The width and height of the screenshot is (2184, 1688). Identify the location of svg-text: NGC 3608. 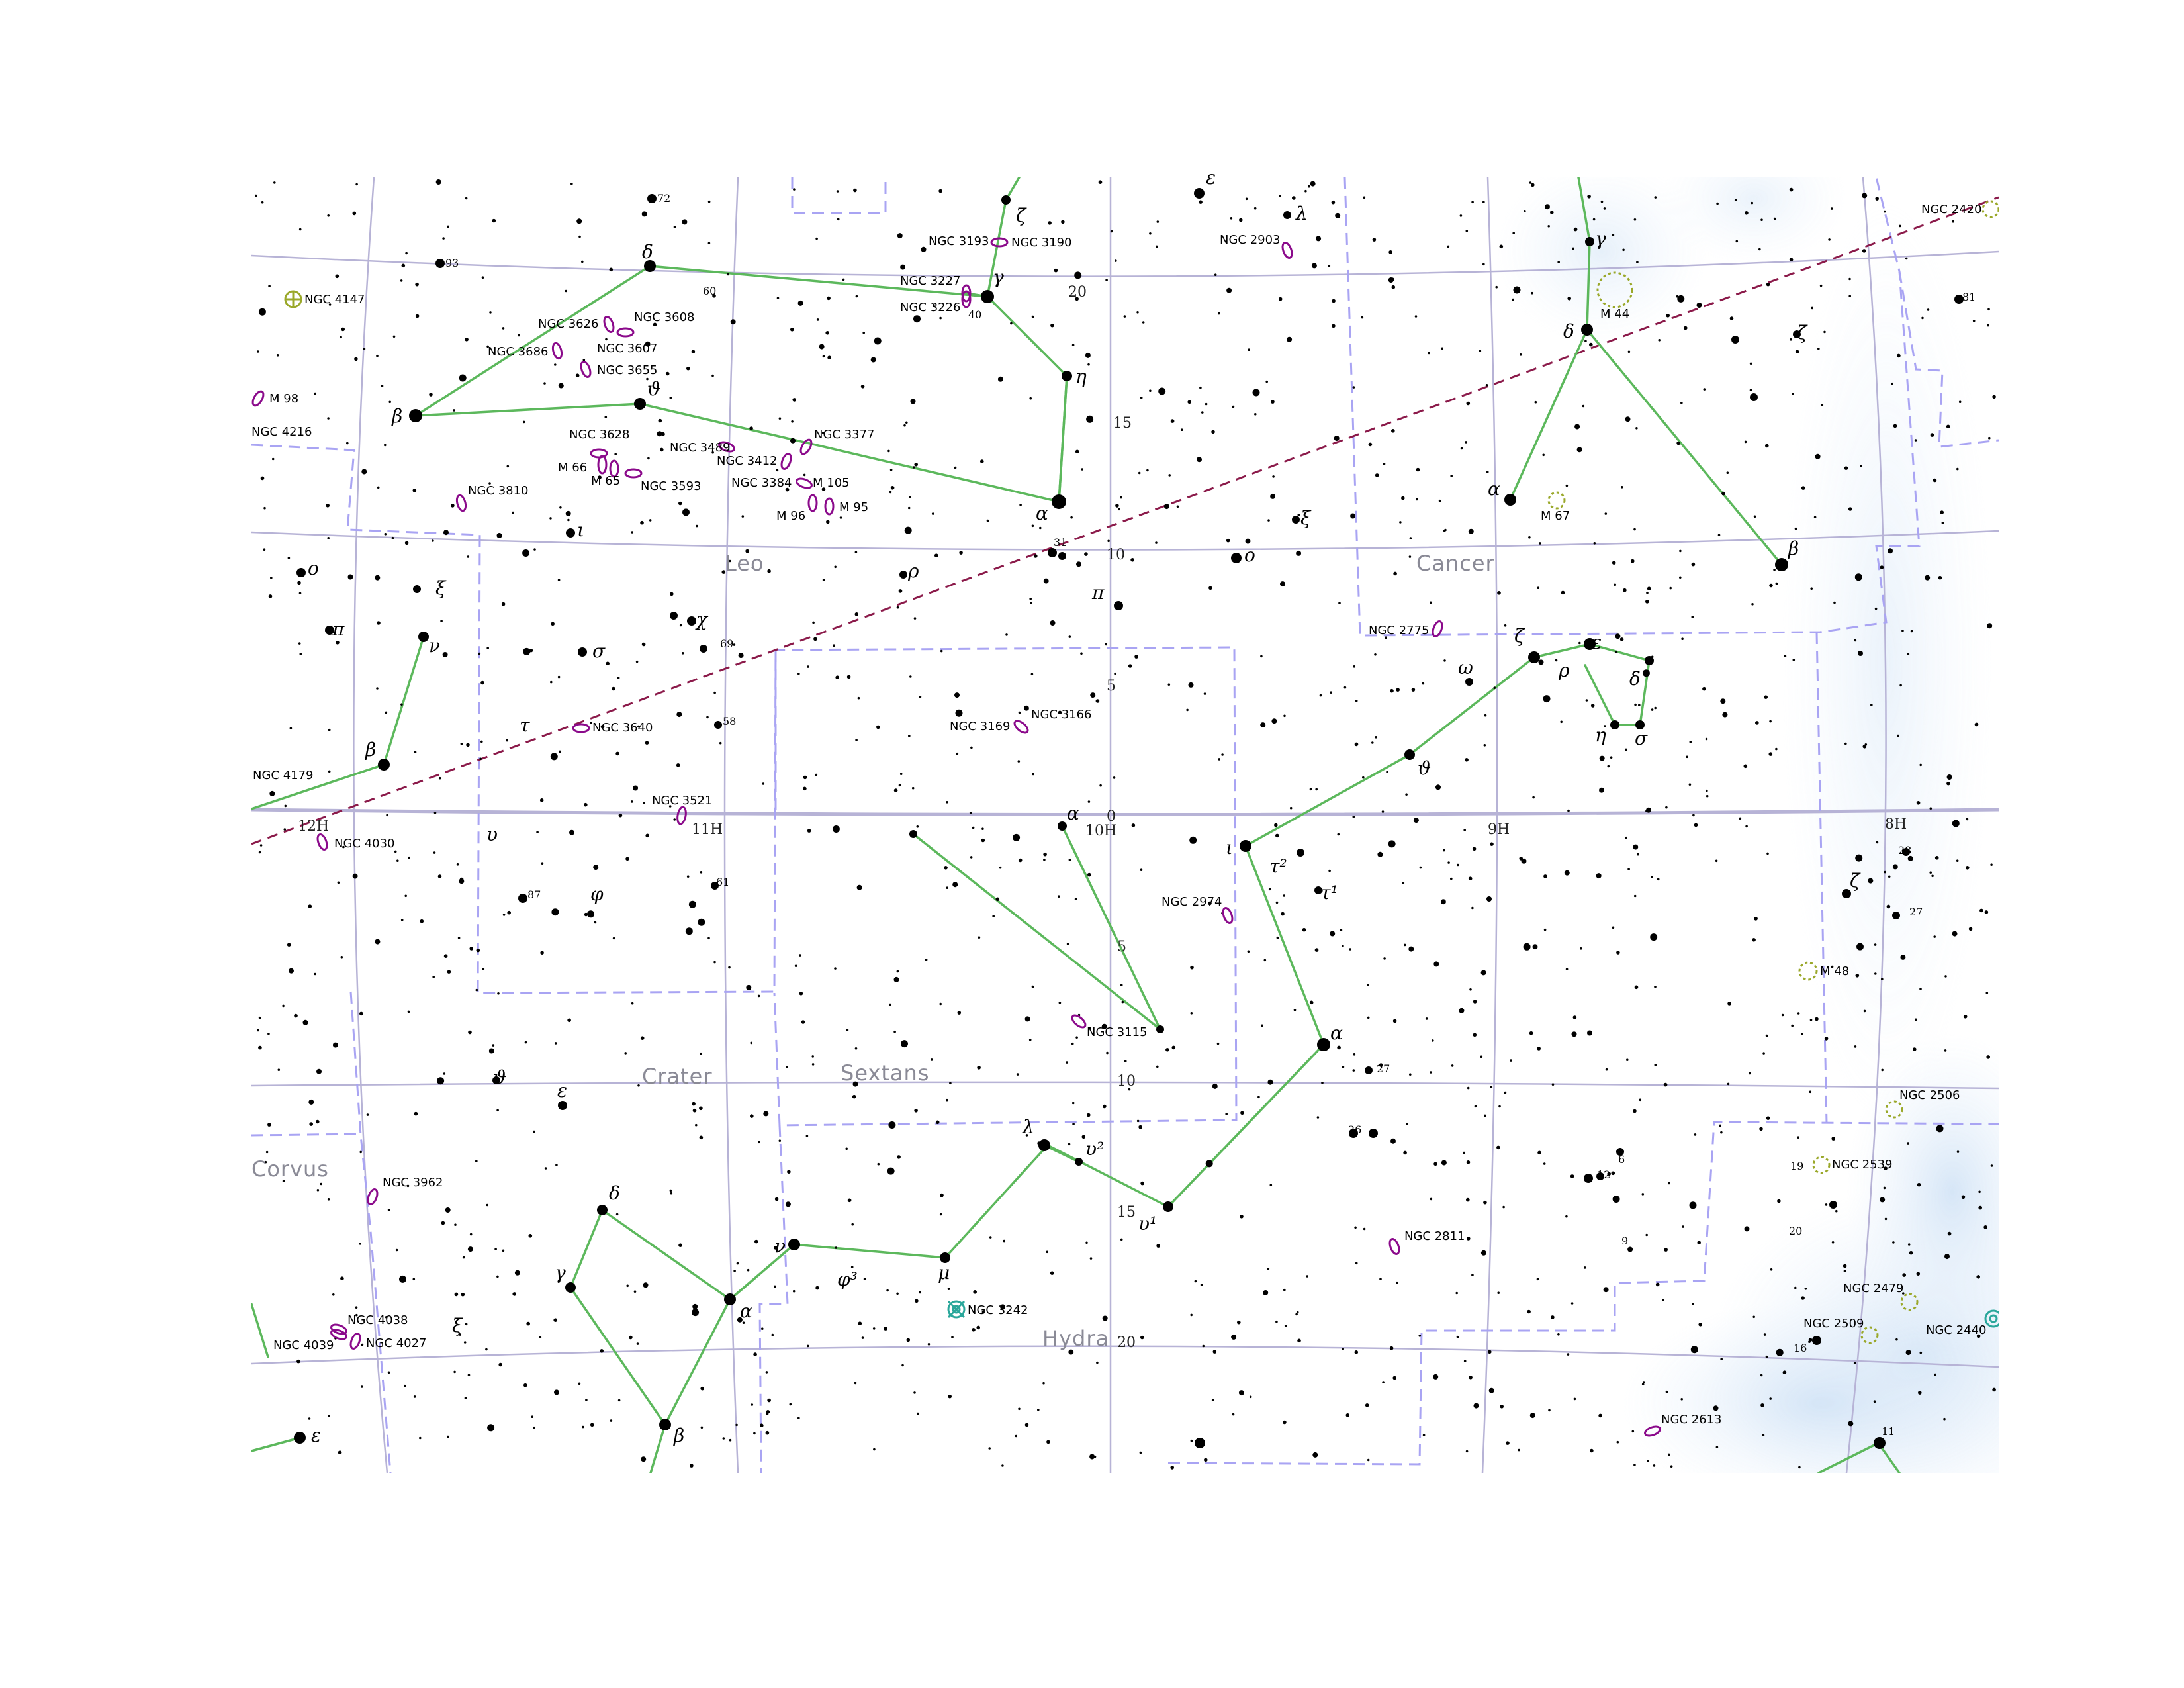
(664, 317).